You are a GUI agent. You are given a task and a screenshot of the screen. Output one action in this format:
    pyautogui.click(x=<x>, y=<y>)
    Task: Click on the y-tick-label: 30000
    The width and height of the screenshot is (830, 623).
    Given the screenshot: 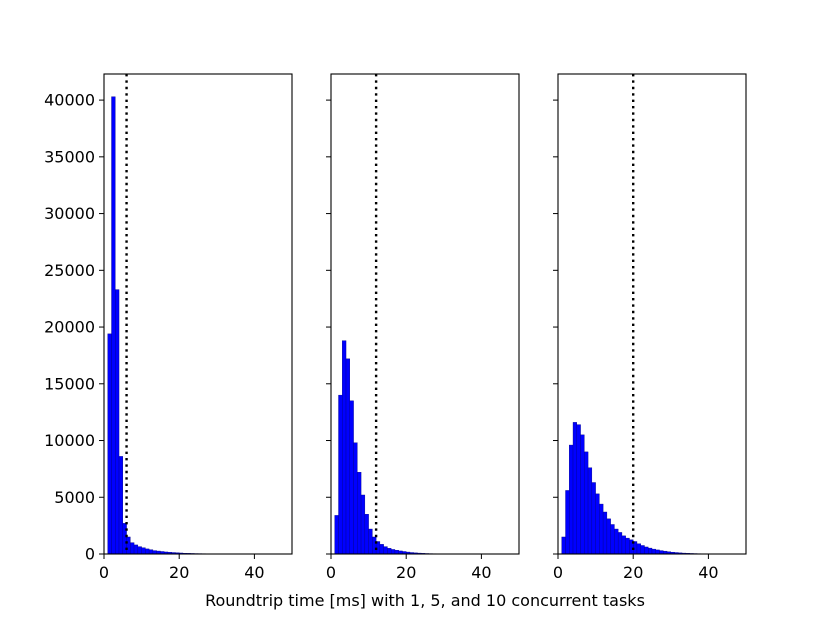 What is the action you would take?
    pyautogui.click(x=69, y=213)
    